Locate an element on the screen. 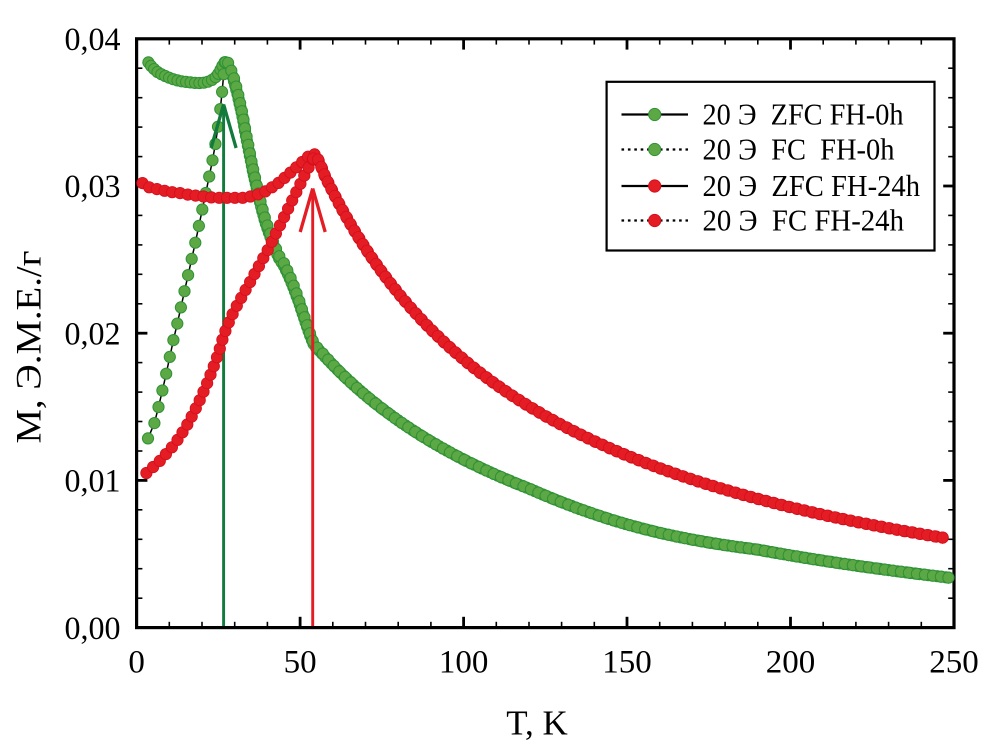 The width and height of the screenshot is (1004, 750). svg-text: 0,01 is located at coordinates (93, 482).